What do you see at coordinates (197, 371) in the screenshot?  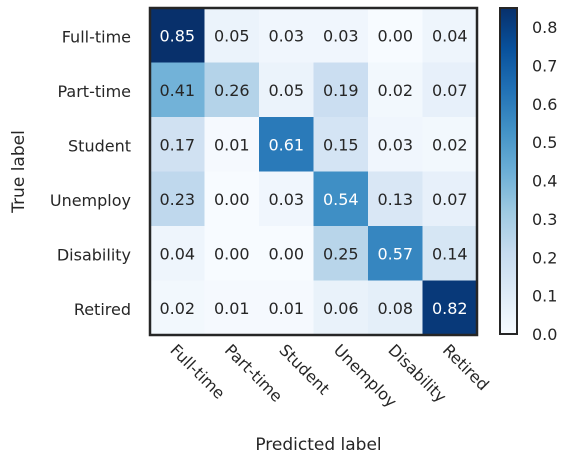 I see `x-tick-label: Full-time` at bounding box center [197, 371].